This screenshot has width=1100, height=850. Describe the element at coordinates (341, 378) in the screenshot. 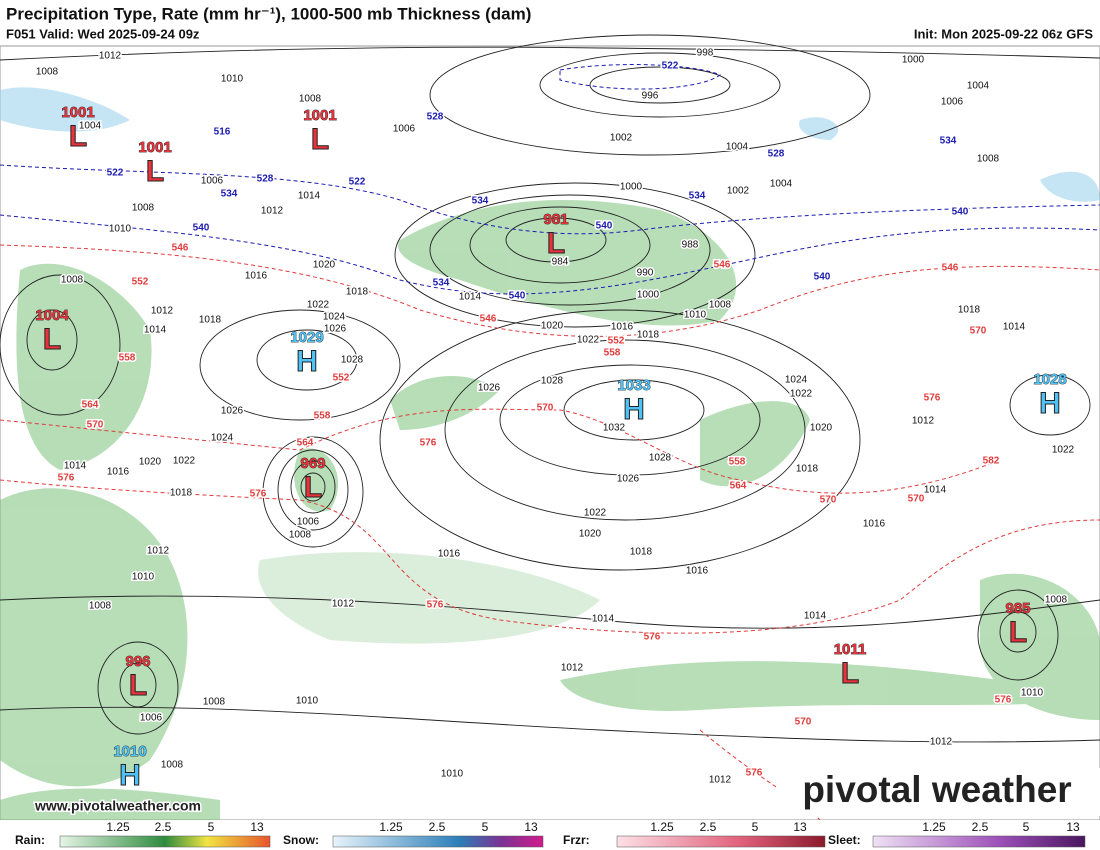

I see `thickness-label: 552` at that location.